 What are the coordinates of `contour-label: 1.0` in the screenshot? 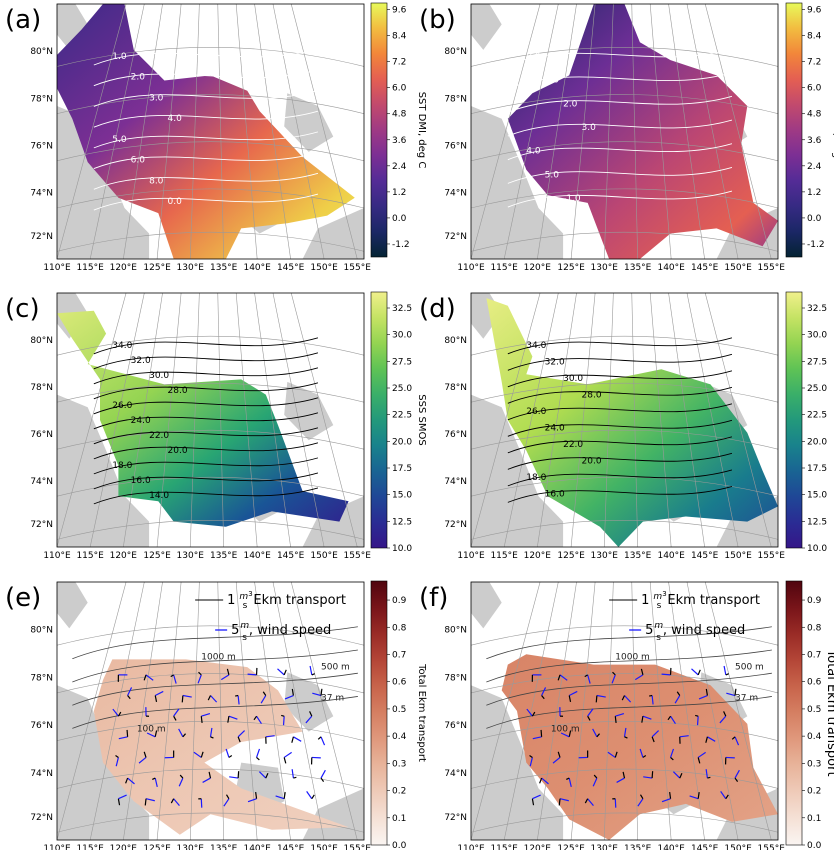 It's located at (119, 57).